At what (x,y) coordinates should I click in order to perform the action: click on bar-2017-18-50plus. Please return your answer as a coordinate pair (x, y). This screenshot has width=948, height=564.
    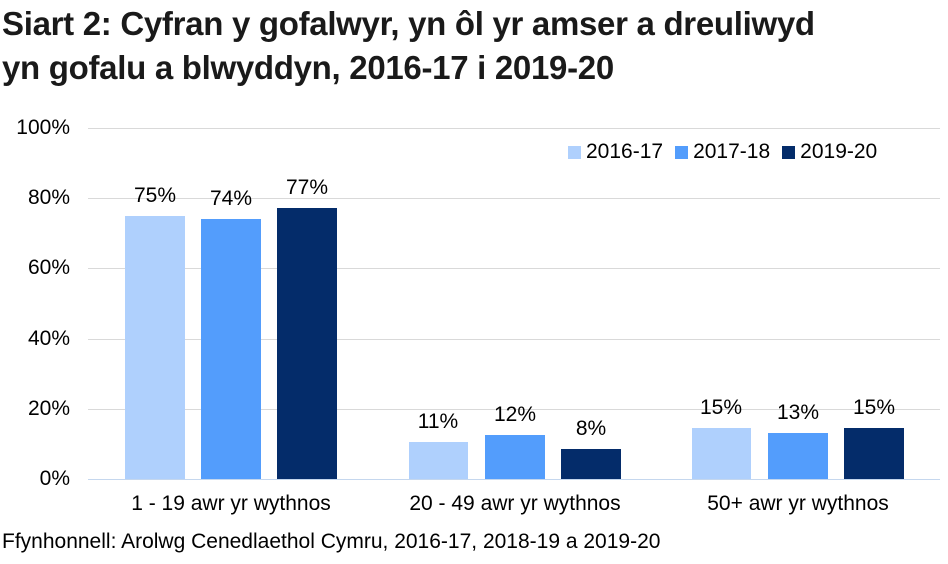
    Looking at the image, I should click on (798, 456).